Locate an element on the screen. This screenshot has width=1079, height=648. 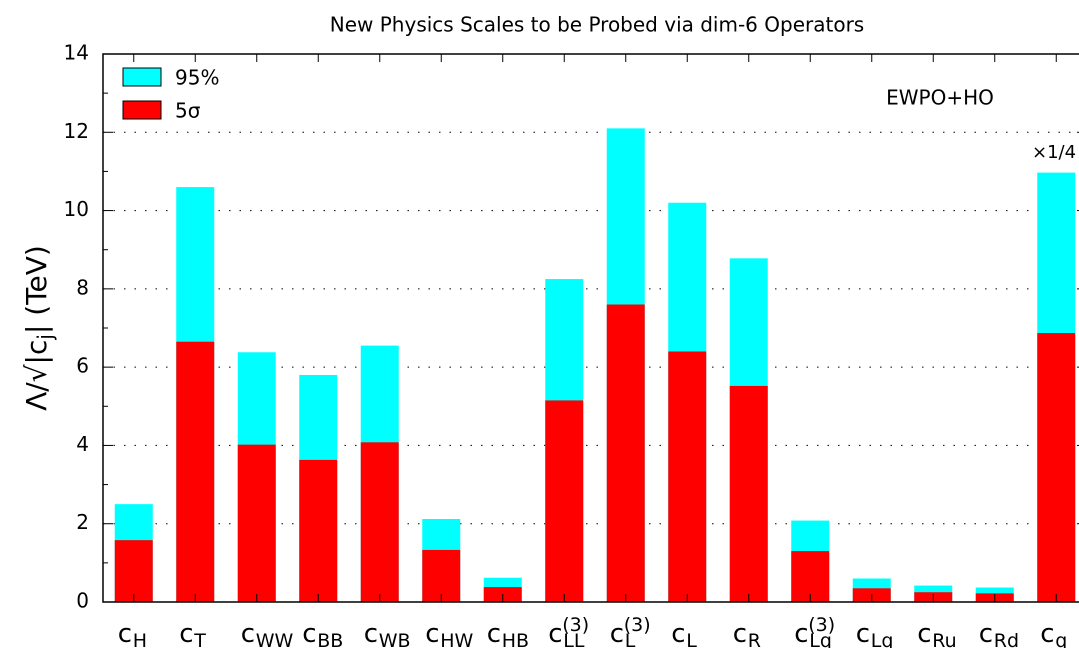
y-tick-label: 8 is located at coordinates (82, 287).